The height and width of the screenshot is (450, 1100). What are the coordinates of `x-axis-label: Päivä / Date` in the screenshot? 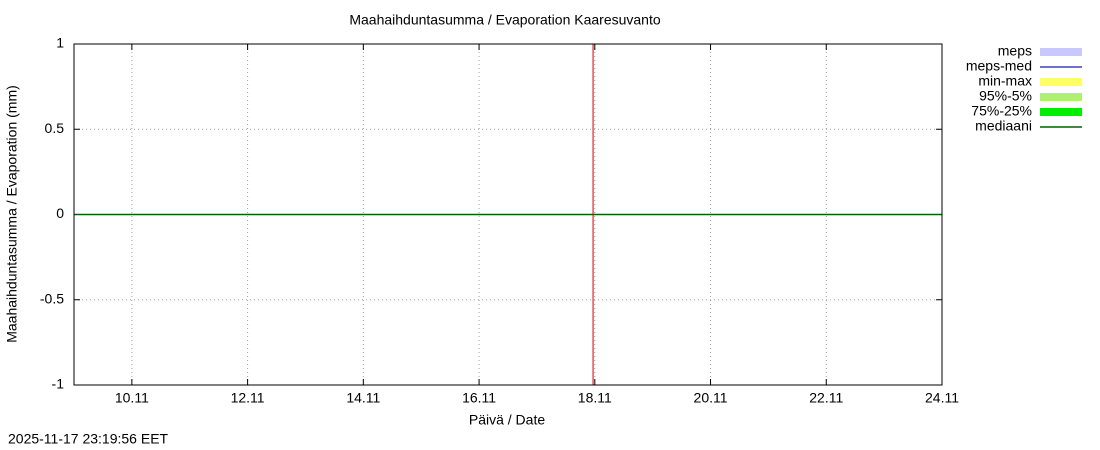 It's located at (507, 420).